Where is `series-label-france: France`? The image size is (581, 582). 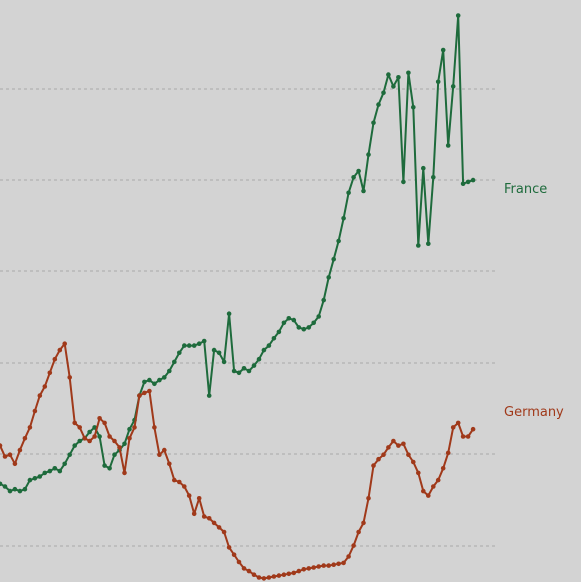
series-label-france: France is located at coordinates (525, 189).